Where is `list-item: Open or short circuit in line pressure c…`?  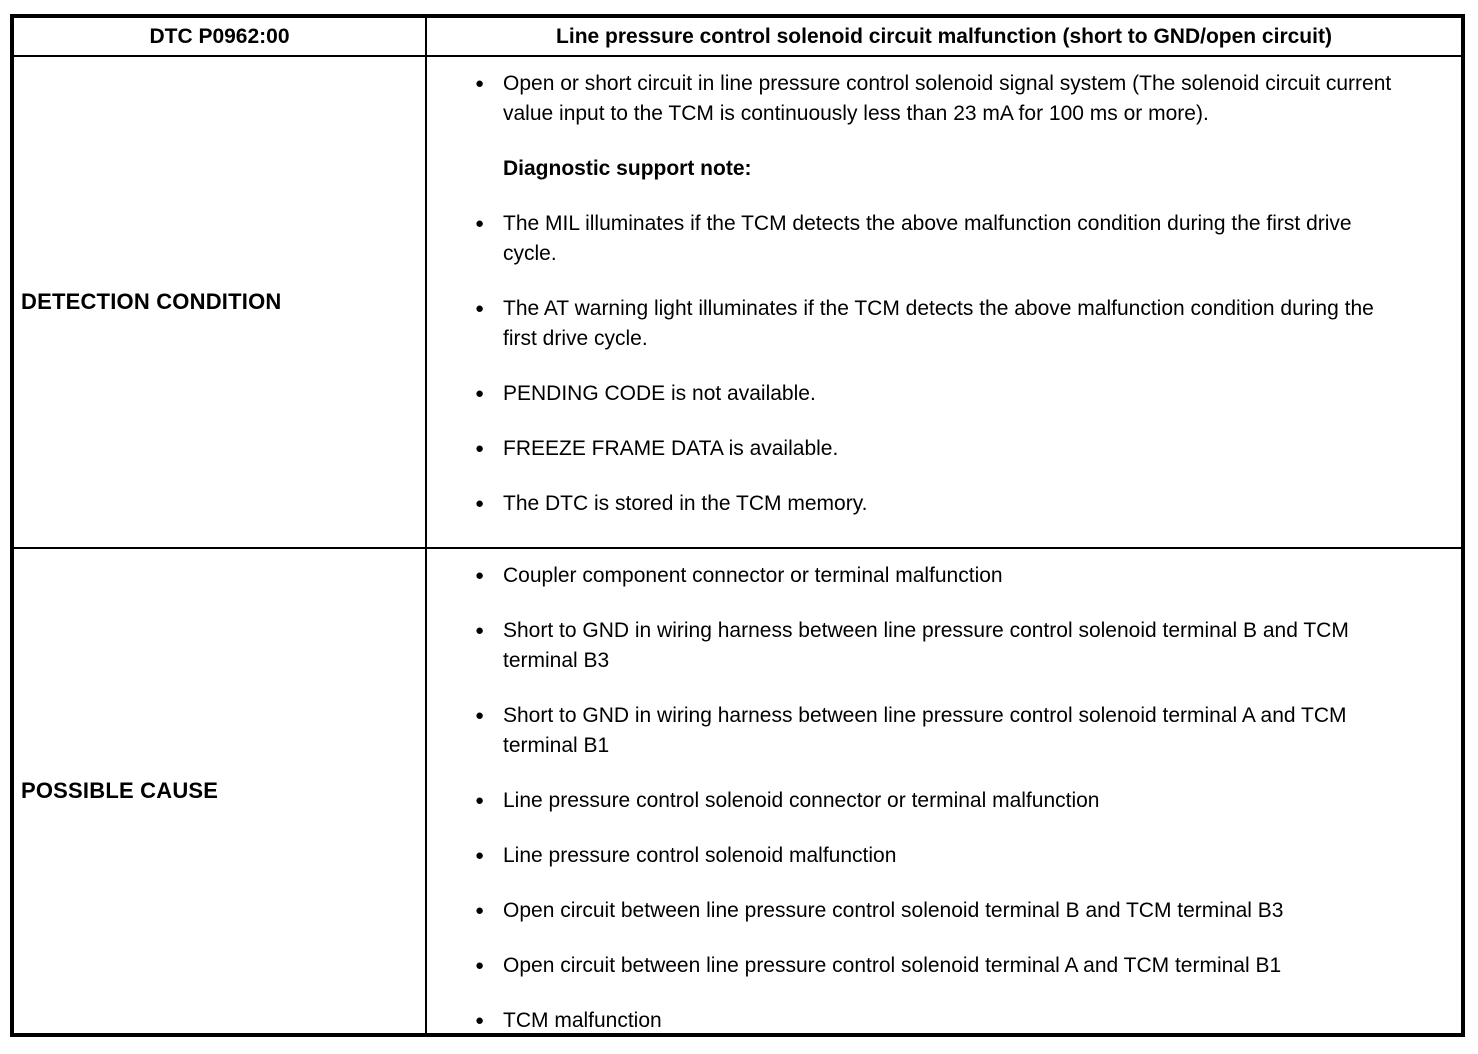 list-item: Open or short circuit in line pressure c… is located at coordinates (942, 99).